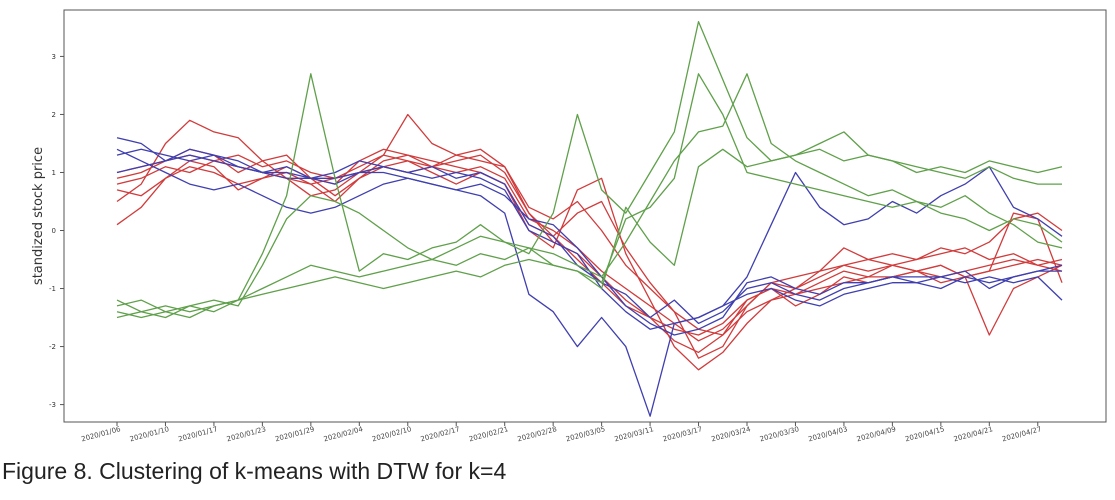 This screenshot has width=1115, height=500. Describe the element at coordinates (973, 434) in the screenshot. I see `x-tick-label: 2020/04/21` at that location.